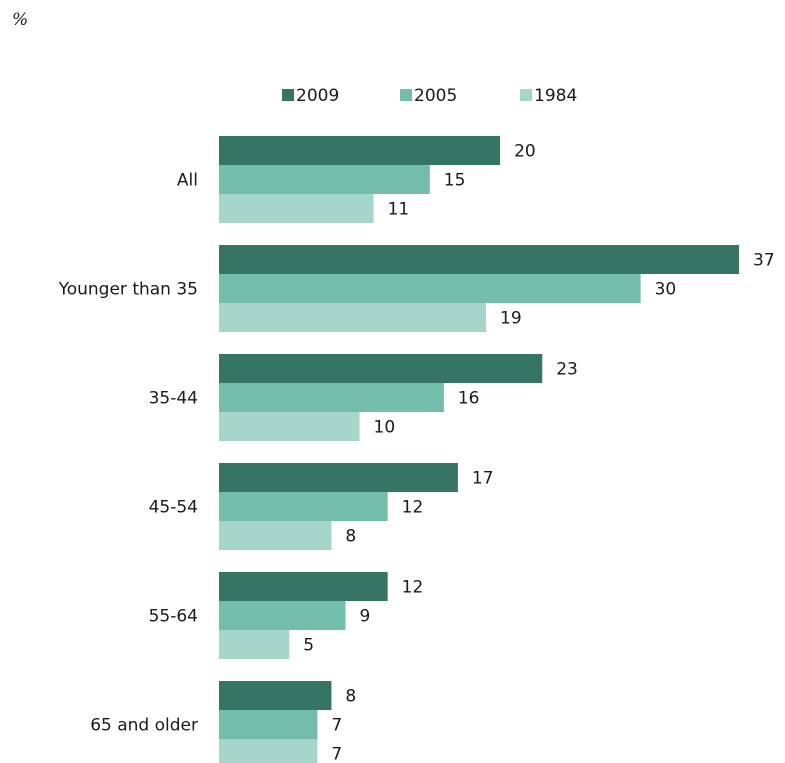  I want to click on value-label-65-and-older-1984: 7, so click(336, 754).